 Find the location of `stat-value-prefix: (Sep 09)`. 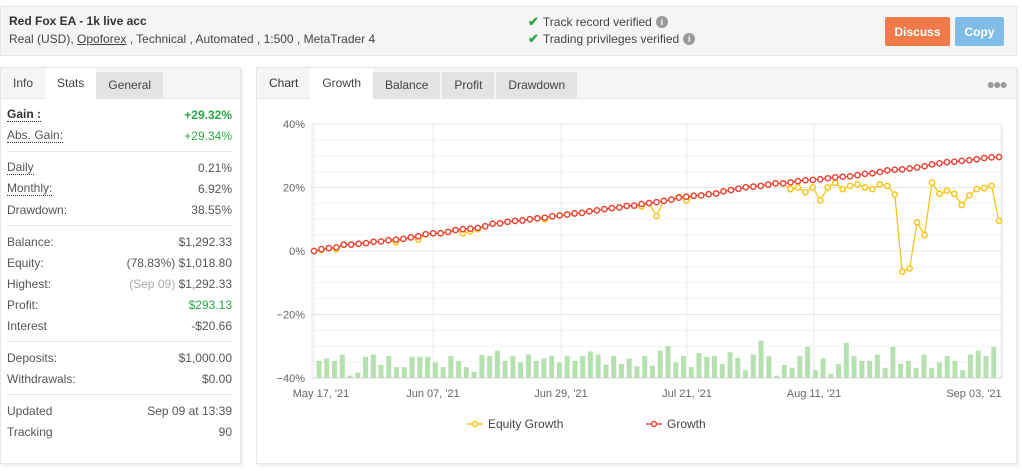

stat-value-prefix: (Sep 09) is located at coordinates (154, 283).